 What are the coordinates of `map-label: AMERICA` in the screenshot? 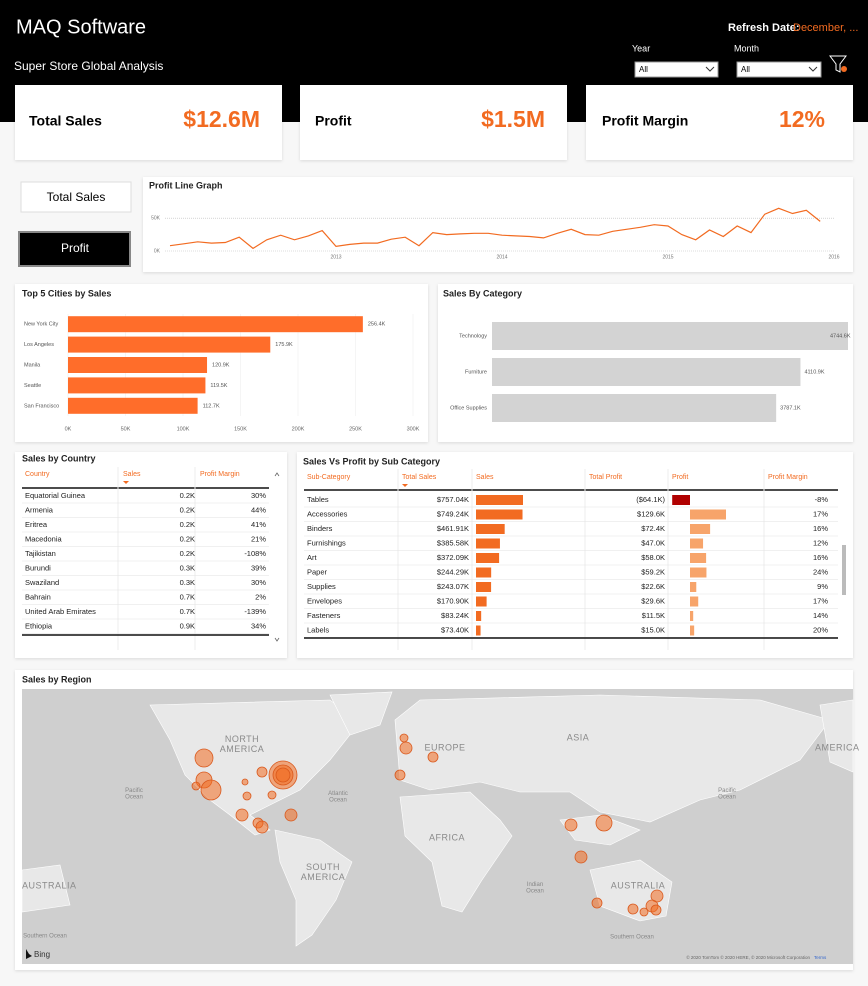 It's located at (837, 747).